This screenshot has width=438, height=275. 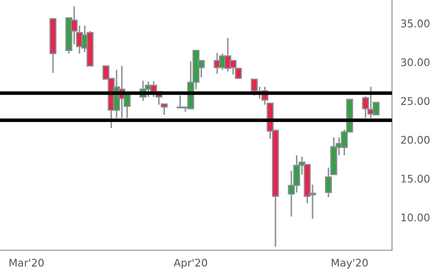 What do you see at coordinates (415, 101) in the screenshot?
I see `y-tick-label: 25.00` at bounding box center [415, 101].